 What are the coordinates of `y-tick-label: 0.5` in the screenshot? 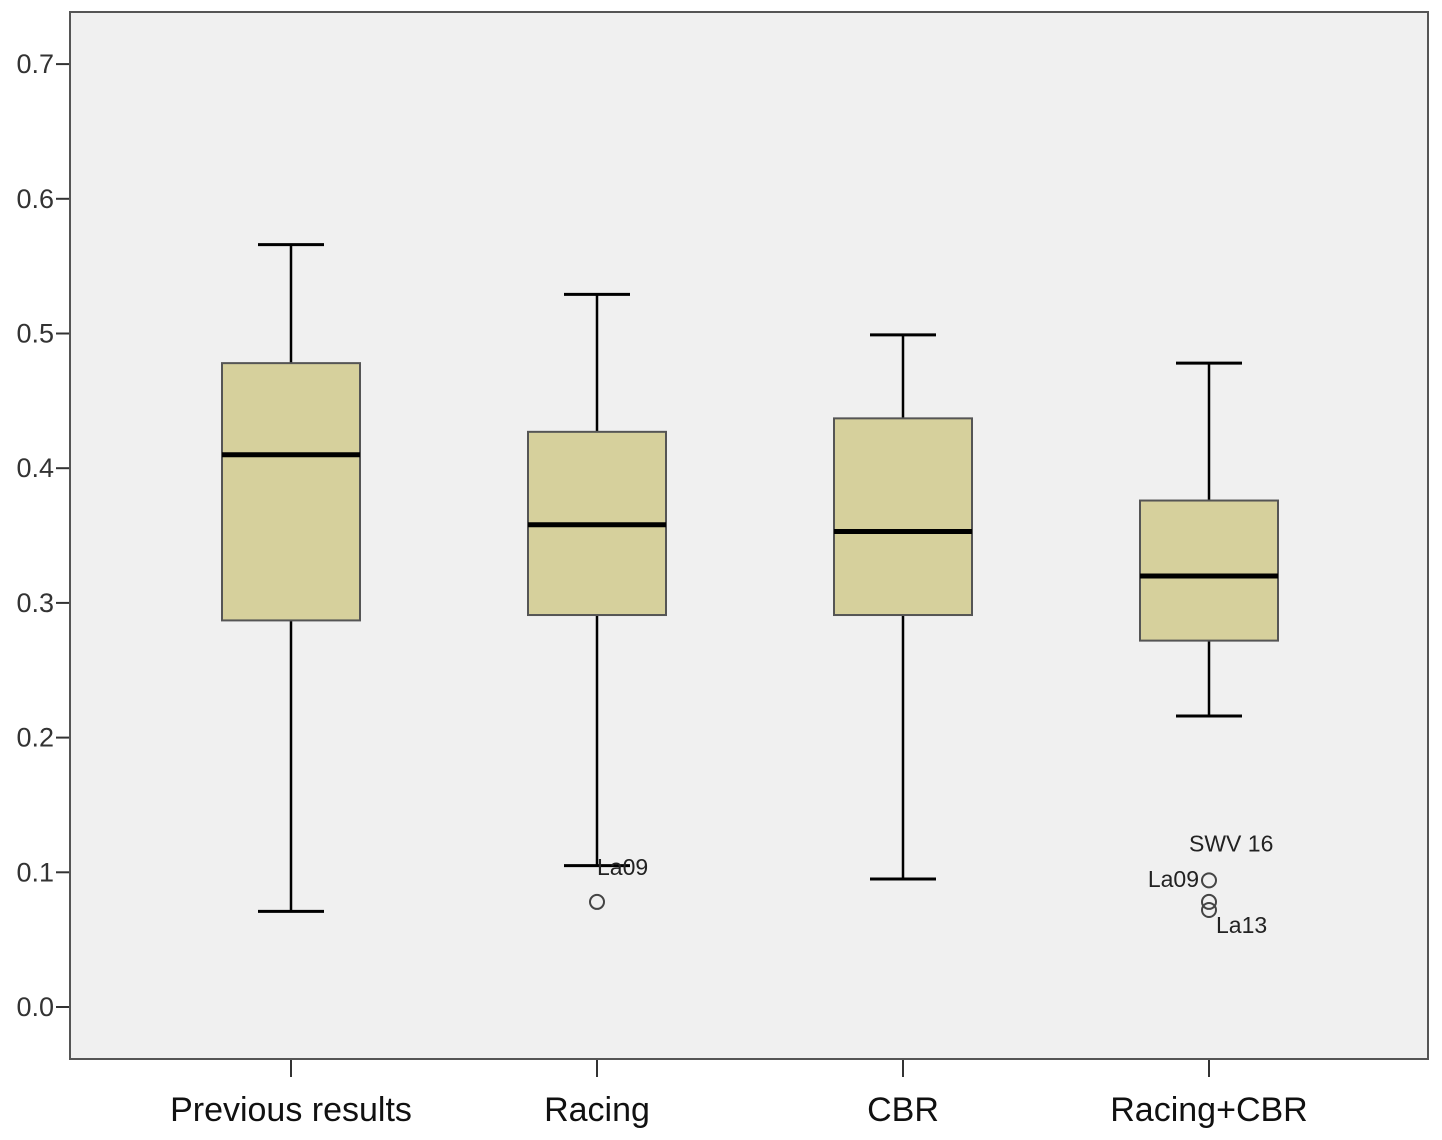 It's located at (35, 334).